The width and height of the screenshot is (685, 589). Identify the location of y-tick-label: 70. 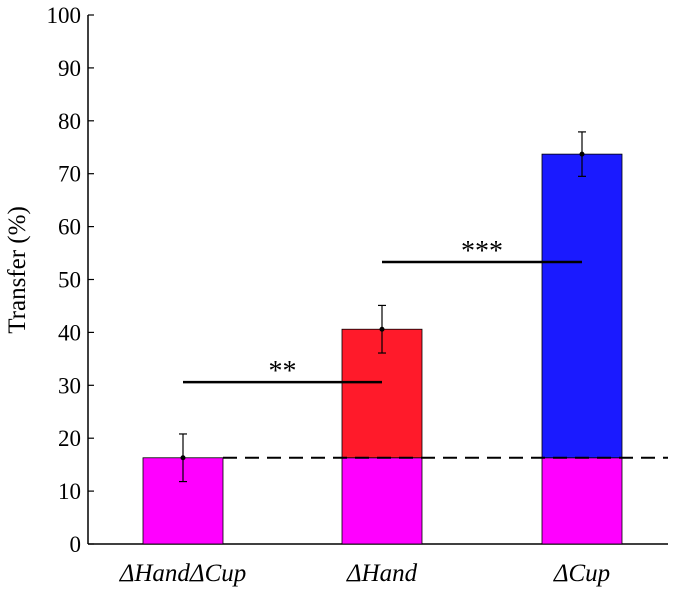
(69, 174).